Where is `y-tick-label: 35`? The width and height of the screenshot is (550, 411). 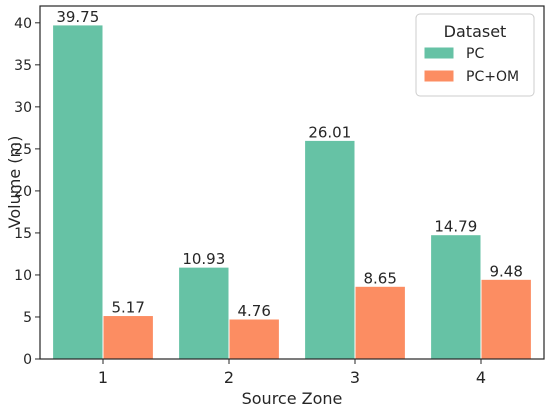
y-tick-label: 35 is located at coordinates (23, 66).